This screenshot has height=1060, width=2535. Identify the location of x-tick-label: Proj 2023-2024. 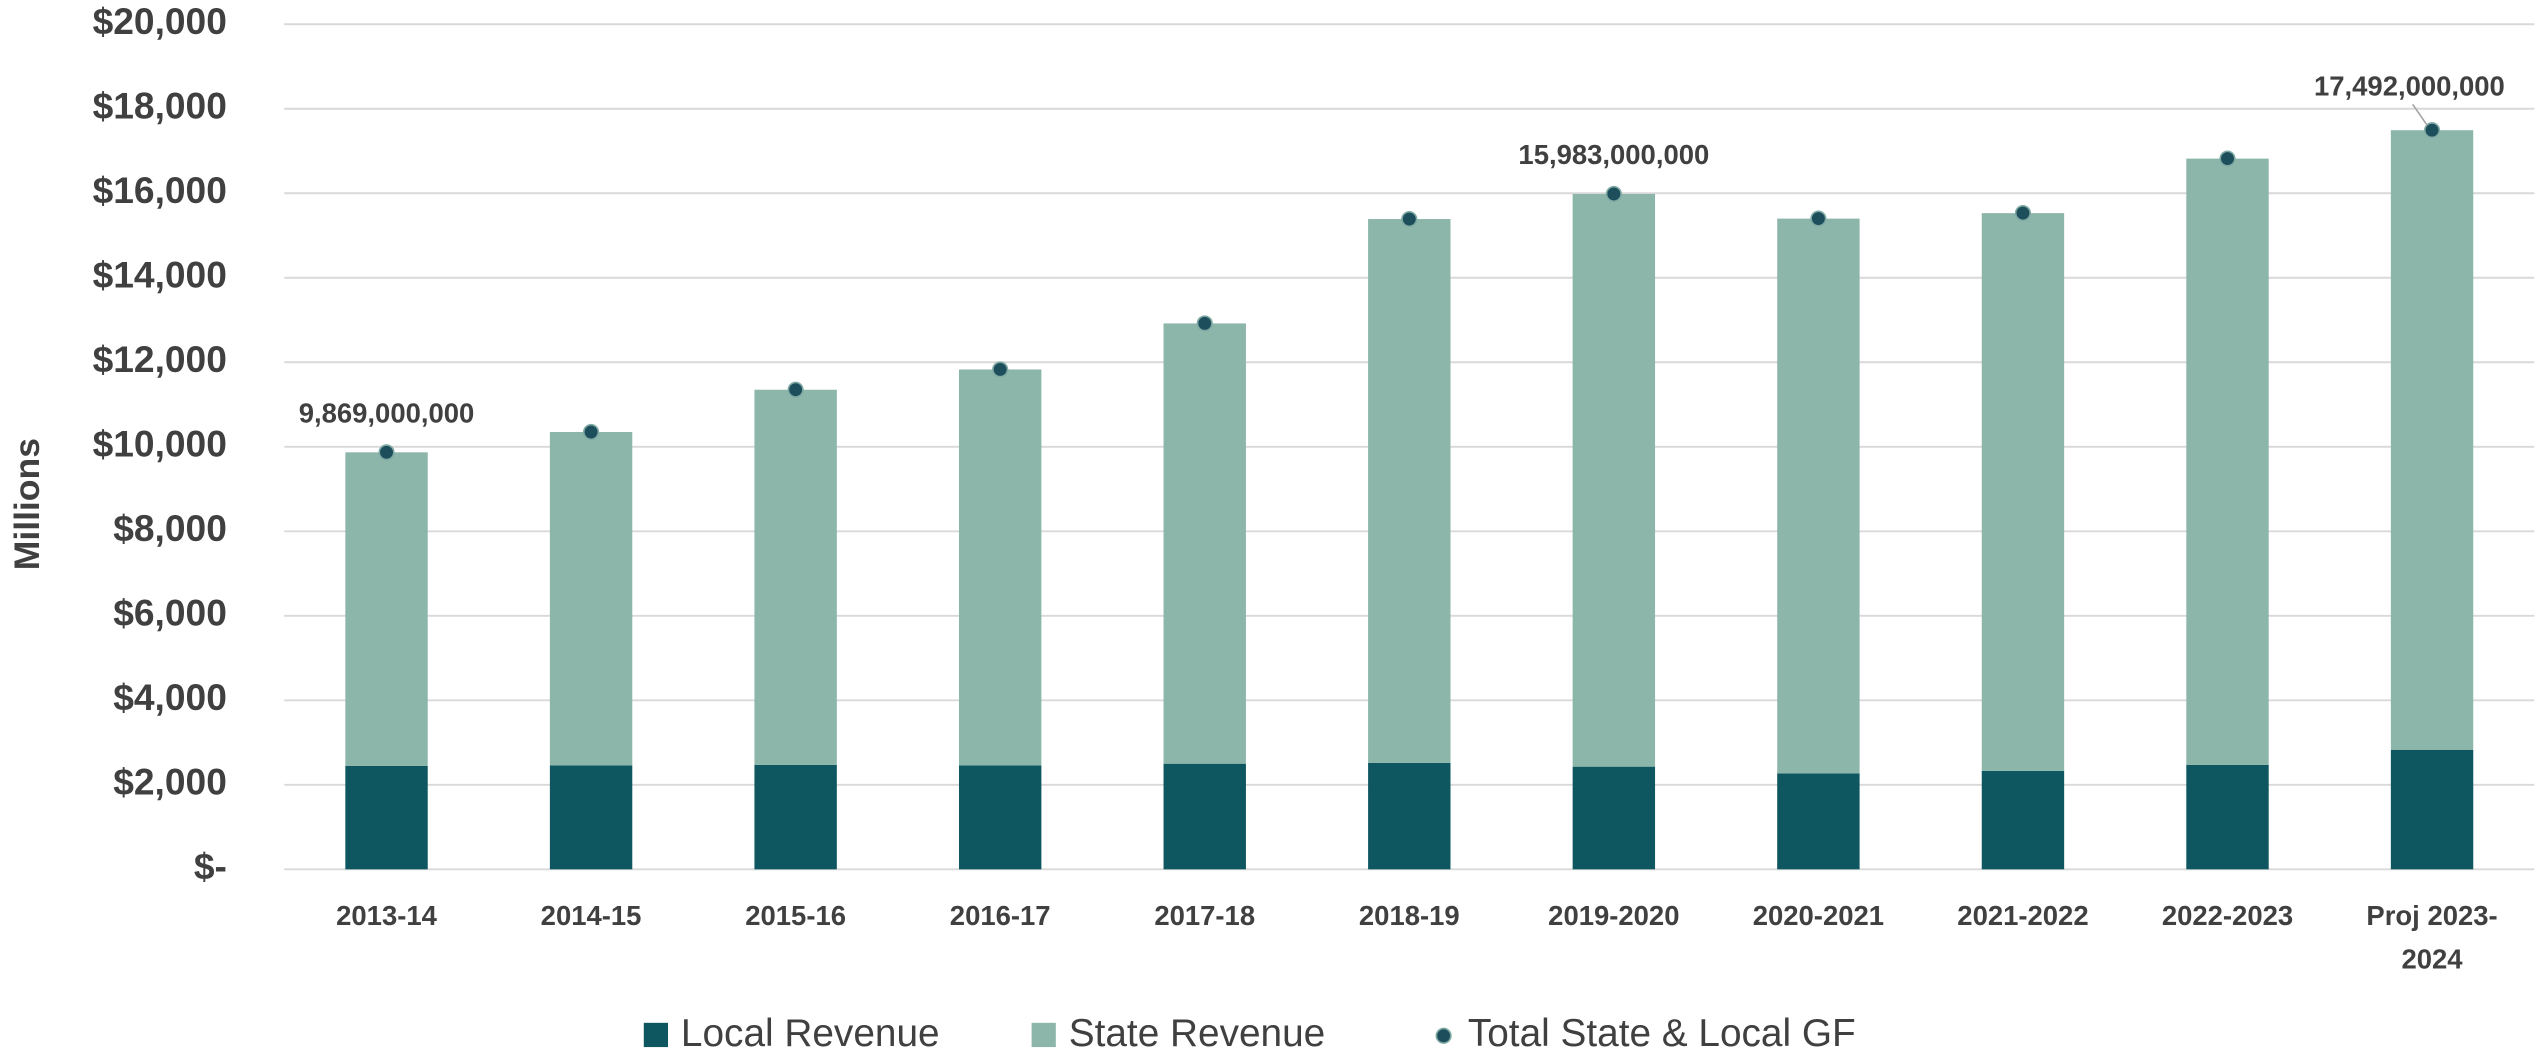
(2431, 937).